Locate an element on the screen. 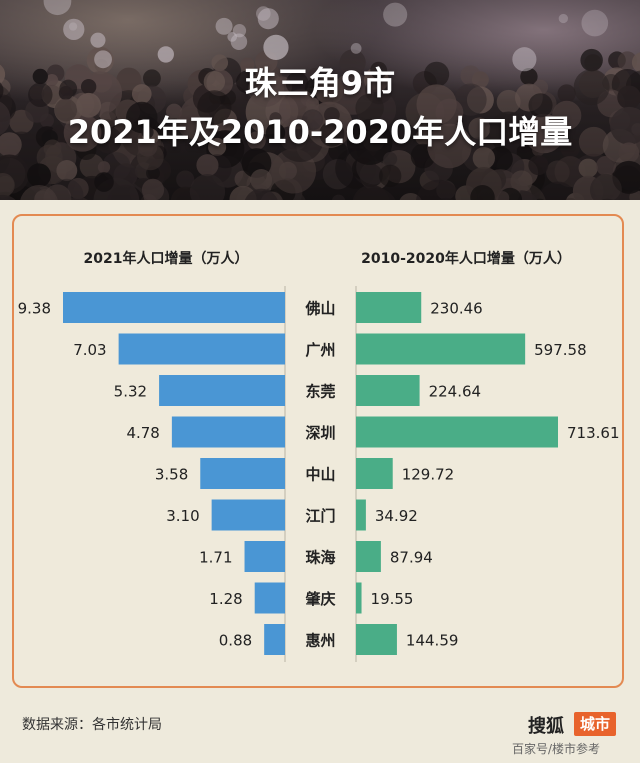 The width and height of the screenshot is (640, 763). category-label: 惠州 is located at coordinates (320, 641).